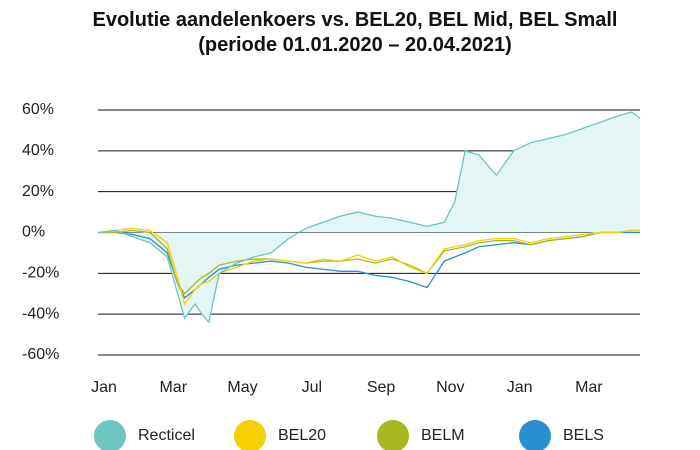 This screenshot has width=700, height=450. What do you see at coordinates (450, 387) in the screenshot?
I see `x-tick-label: Nov` at bounding box center [450, 387].